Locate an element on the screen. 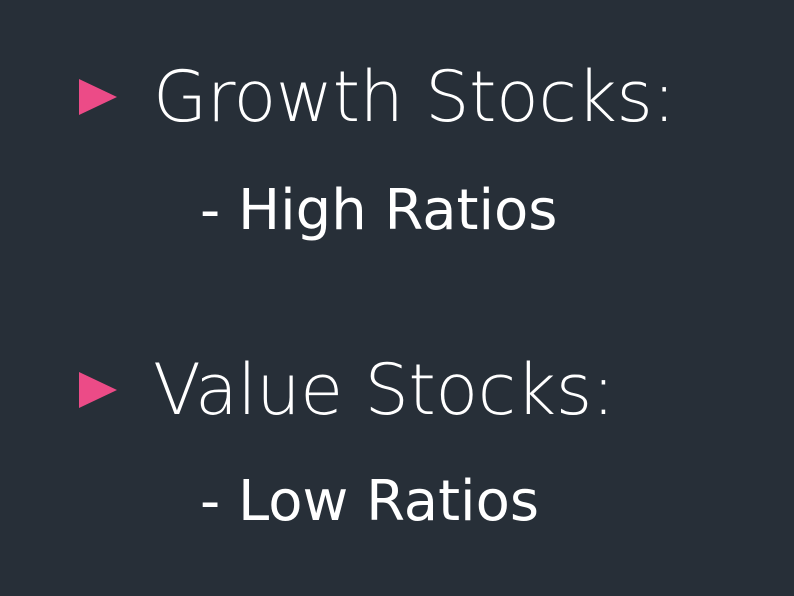 The width and height of the screenshot is (794, 596). bullet-heading: Growth Stocks: is located at coordinates (414, 97).